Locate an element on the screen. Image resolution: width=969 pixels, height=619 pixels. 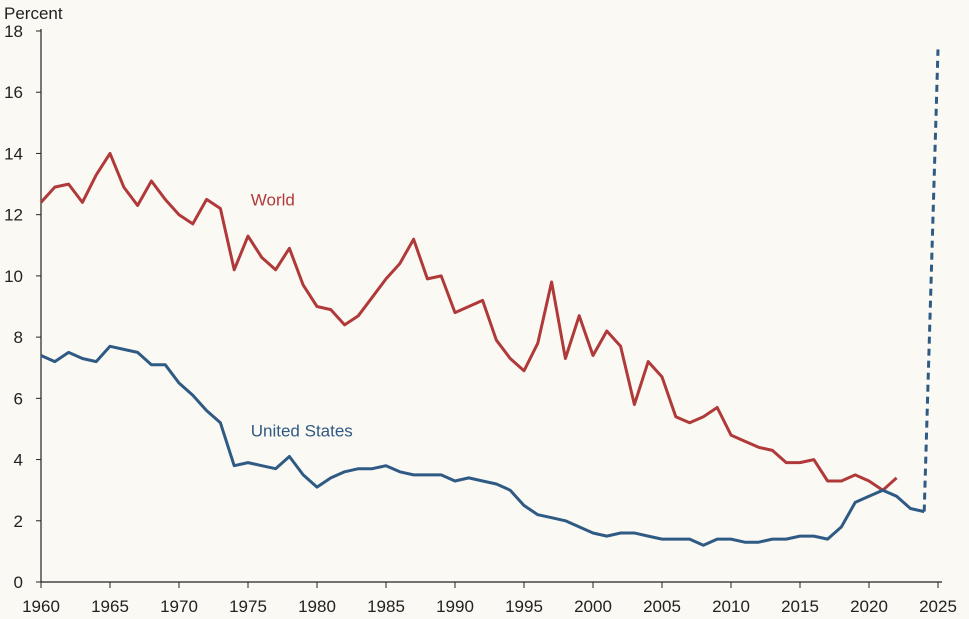
series-line-projection-dashed is located at coordinates (931, 280).